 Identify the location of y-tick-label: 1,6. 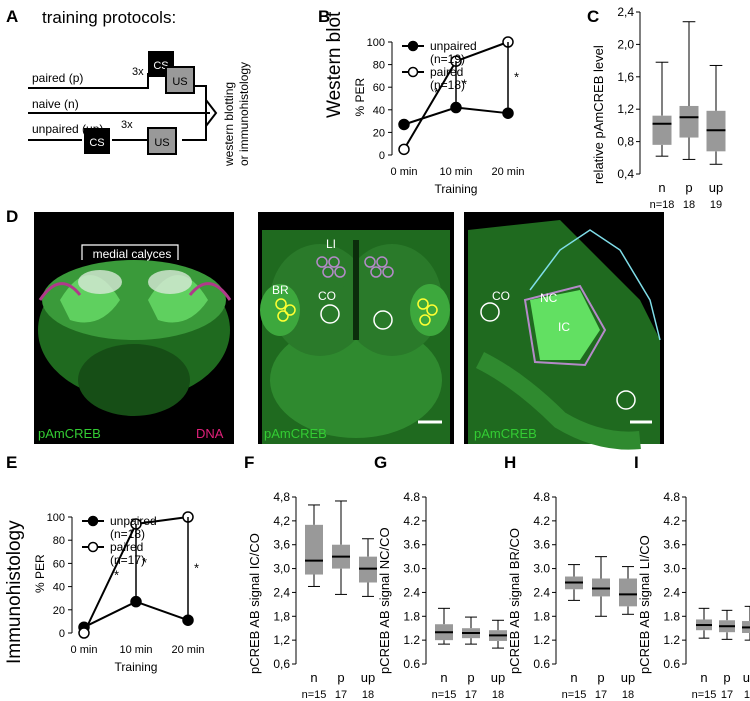
(625, 77).